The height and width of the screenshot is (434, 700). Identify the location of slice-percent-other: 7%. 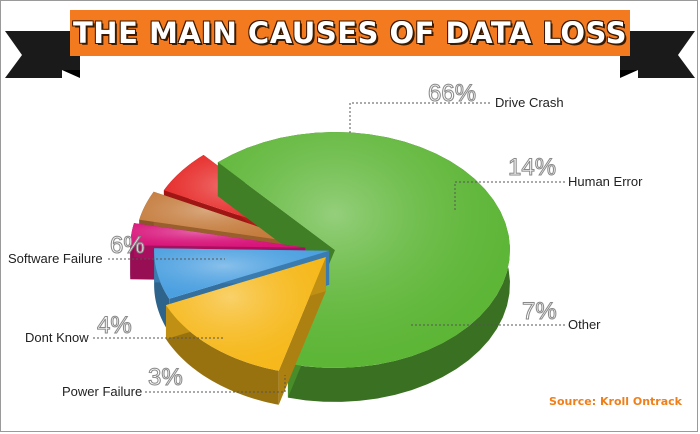
(540, 311).